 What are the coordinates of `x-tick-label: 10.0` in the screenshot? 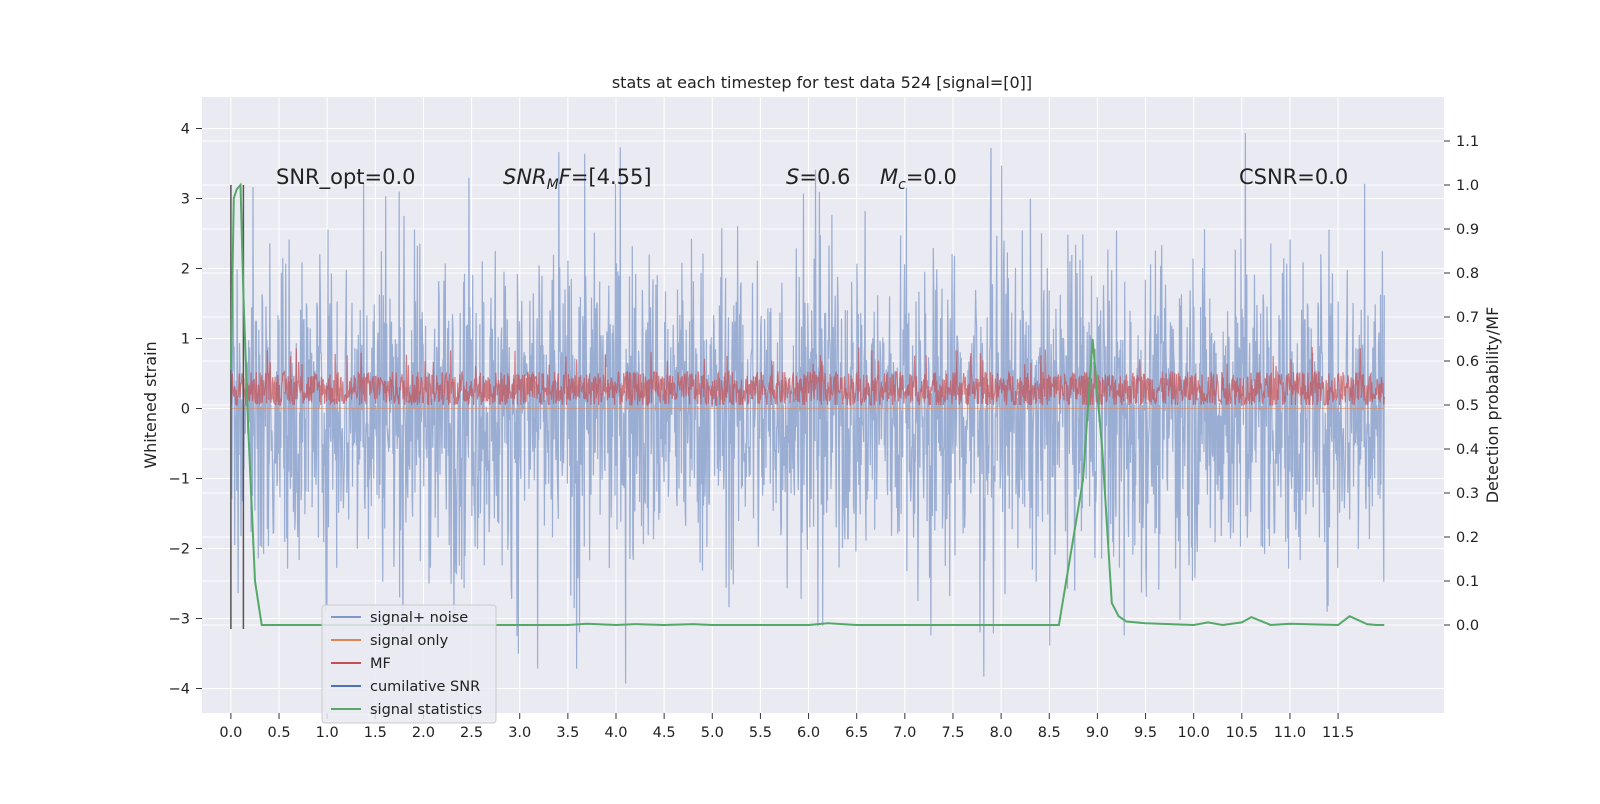 It's located at (1194, 733).